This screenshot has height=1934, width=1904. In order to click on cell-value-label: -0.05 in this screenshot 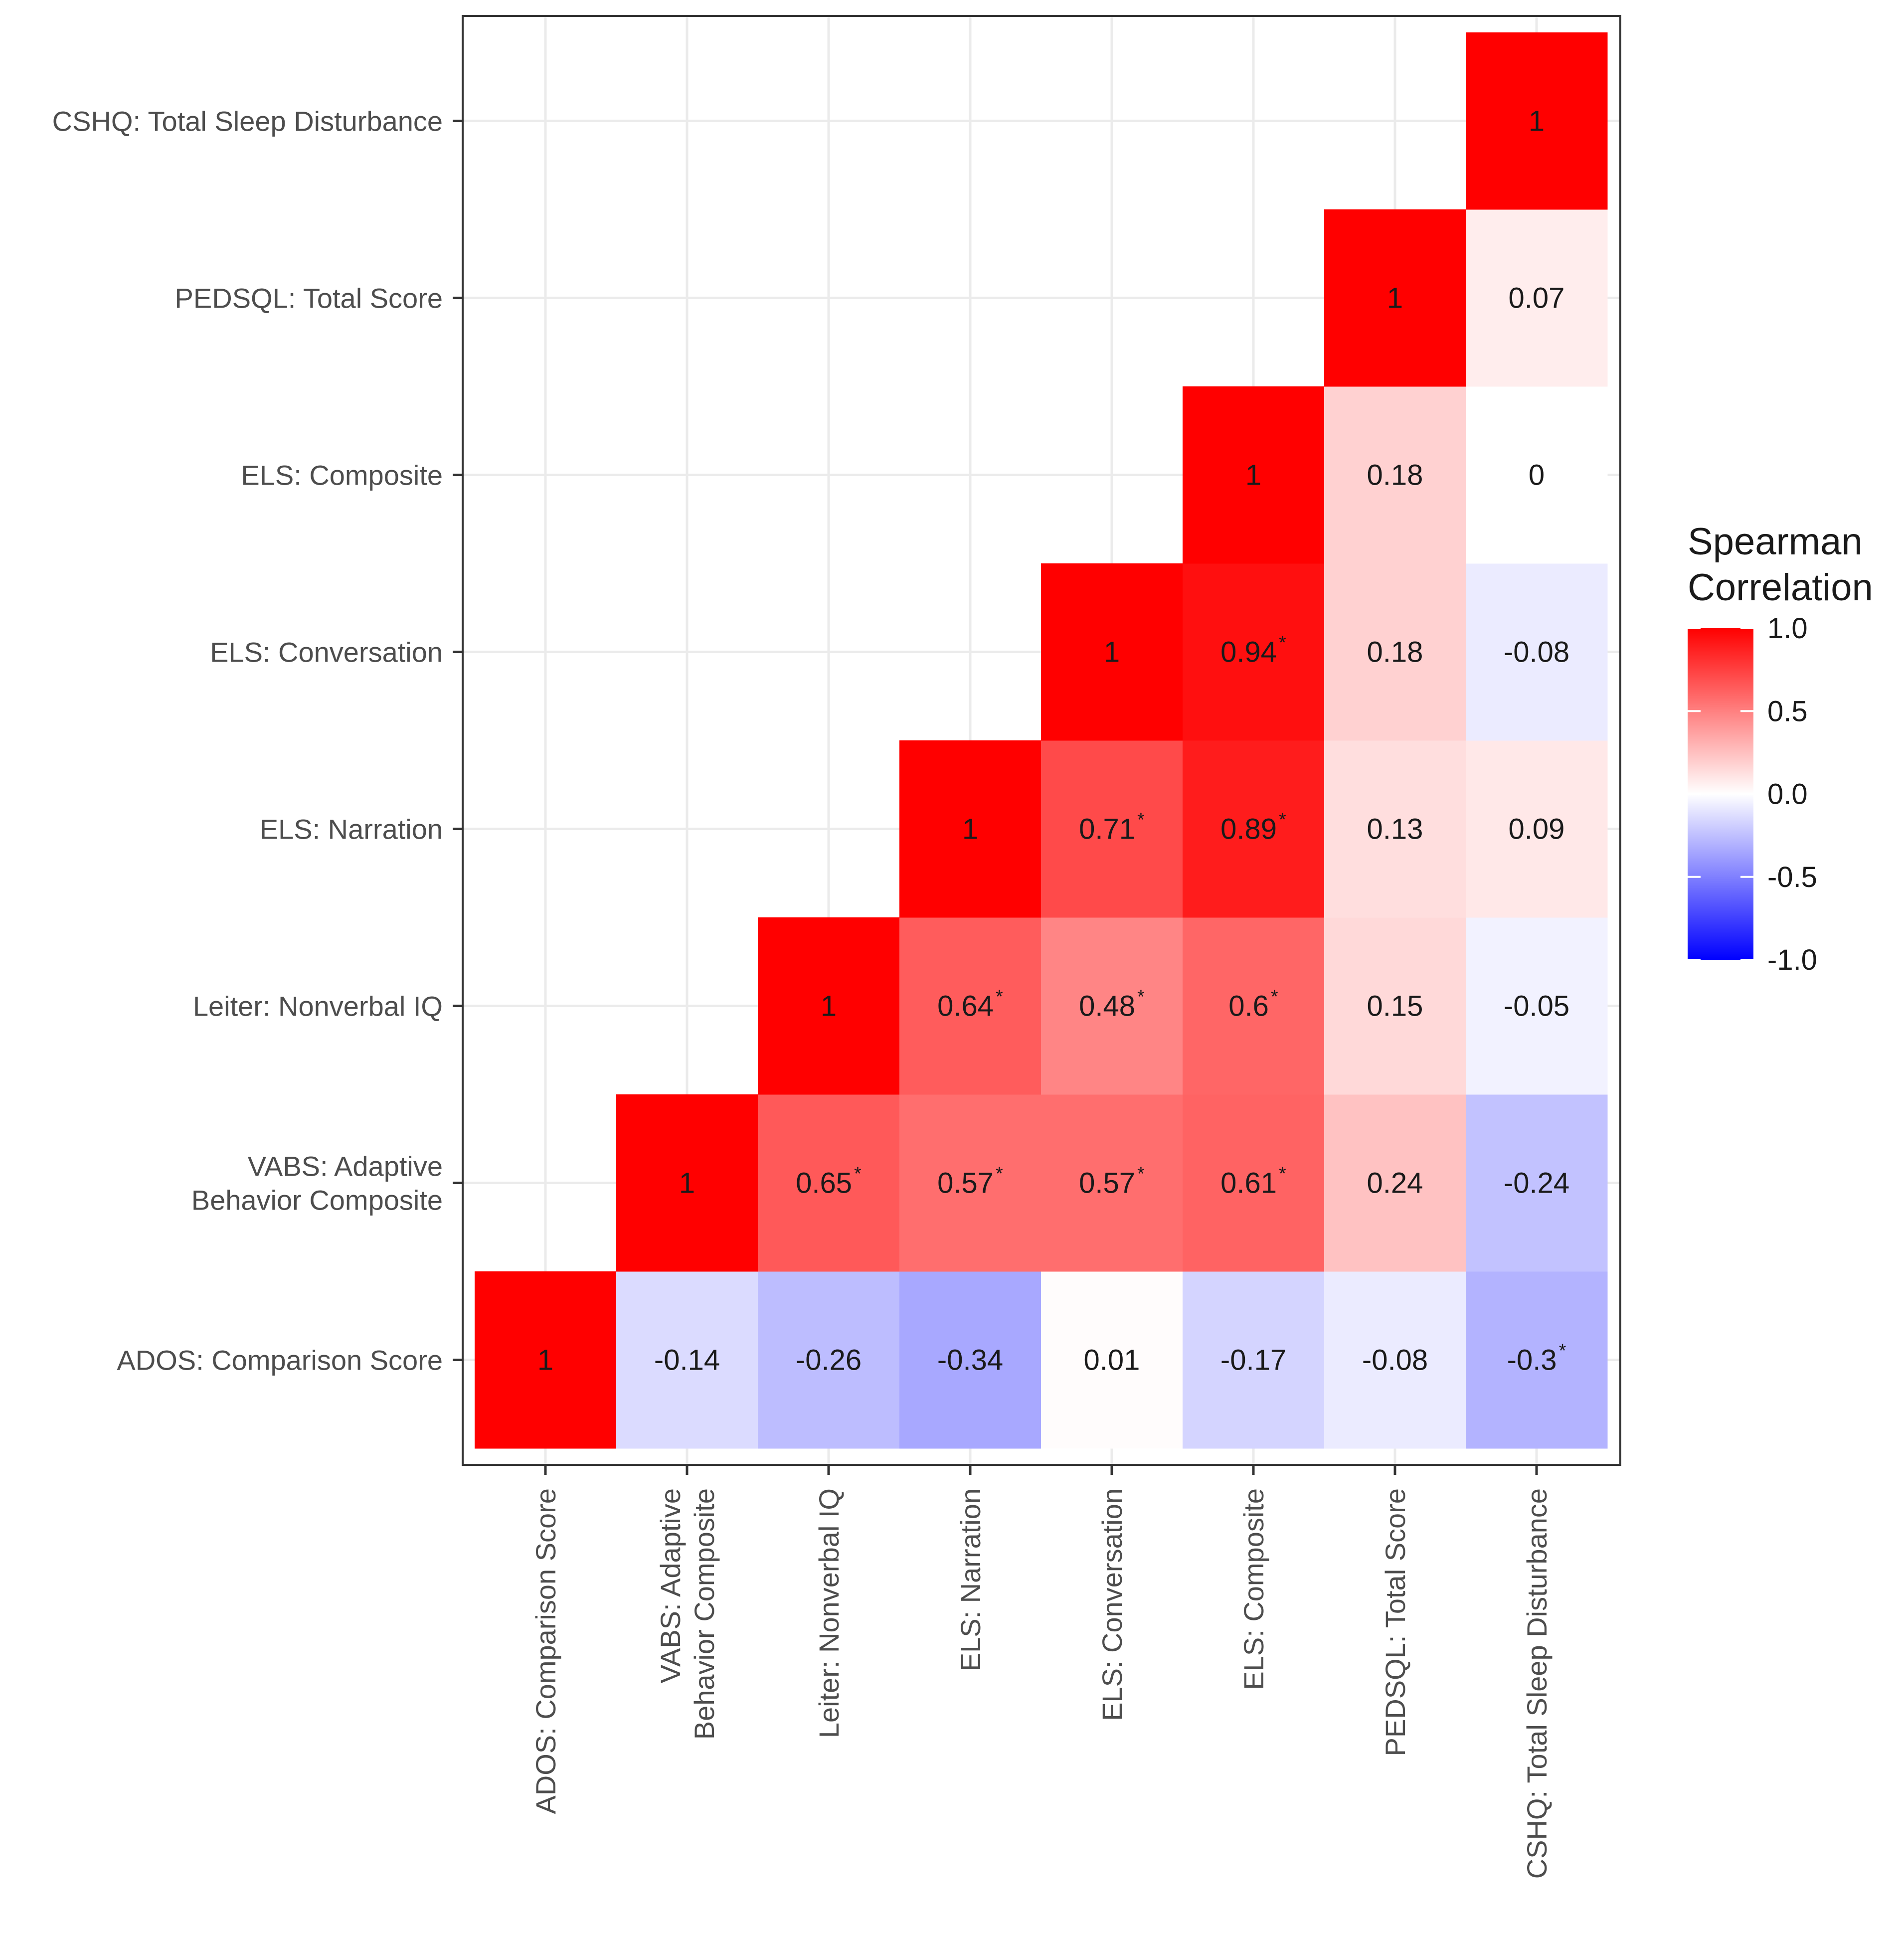, I will do `click(1537, 1006)`.